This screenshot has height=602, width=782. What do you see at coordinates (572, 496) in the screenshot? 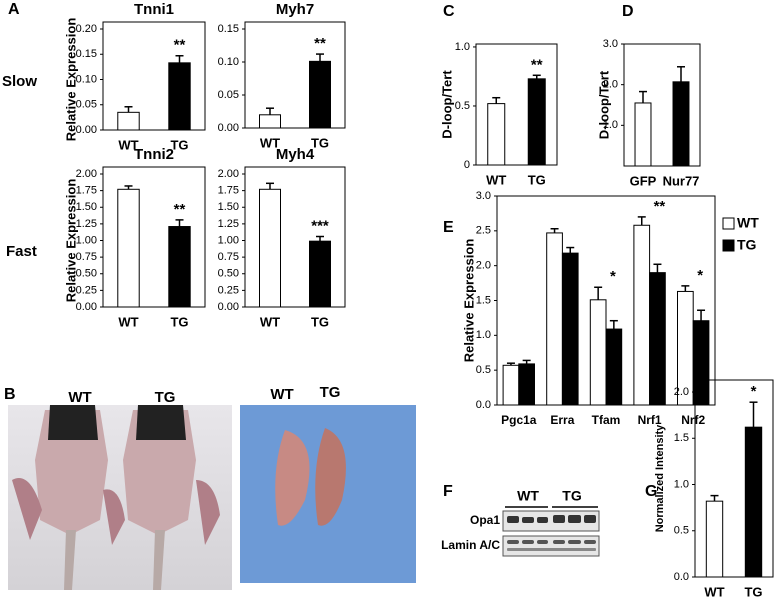
I see `blot-group: TG` at bounding box center [572, 496].